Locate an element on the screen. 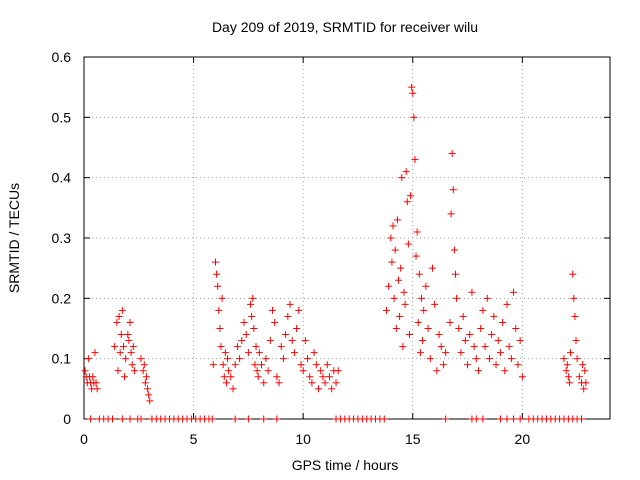 This screenshot has height=480, width=640. y-tick-label: 0.5 is located at coordinates (62, 117).